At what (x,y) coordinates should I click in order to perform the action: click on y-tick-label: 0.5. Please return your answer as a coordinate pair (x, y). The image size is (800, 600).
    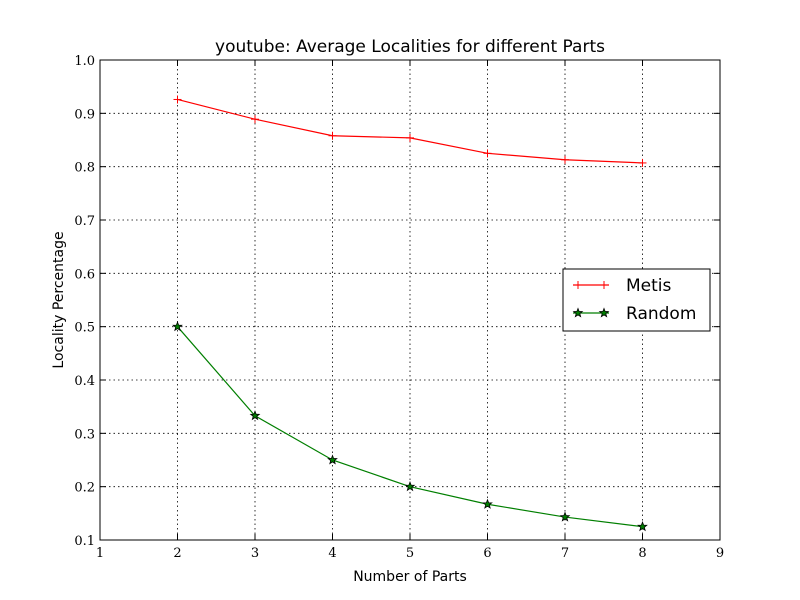
    Looking at the image, I should click on (84, 328).